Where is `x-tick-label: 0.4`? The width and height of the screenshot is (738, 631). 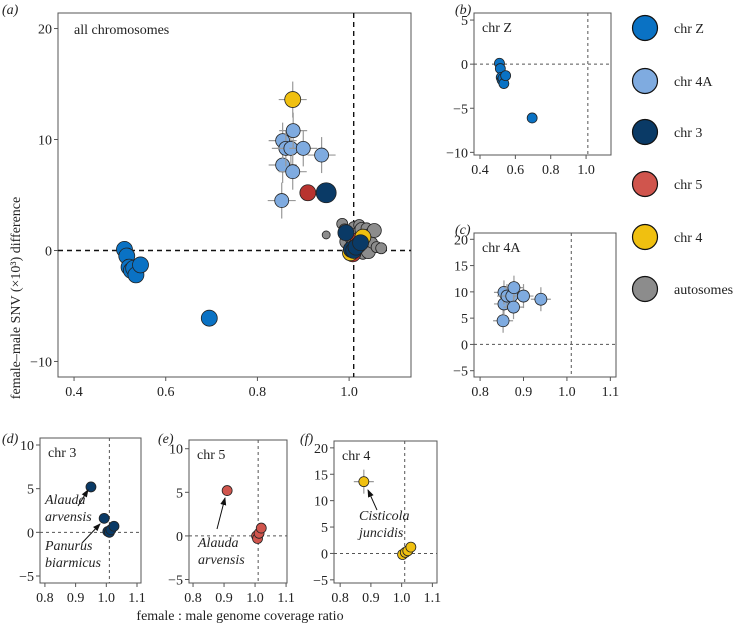 x-tick-label: 0.4 is located at coordinates (480, 170).